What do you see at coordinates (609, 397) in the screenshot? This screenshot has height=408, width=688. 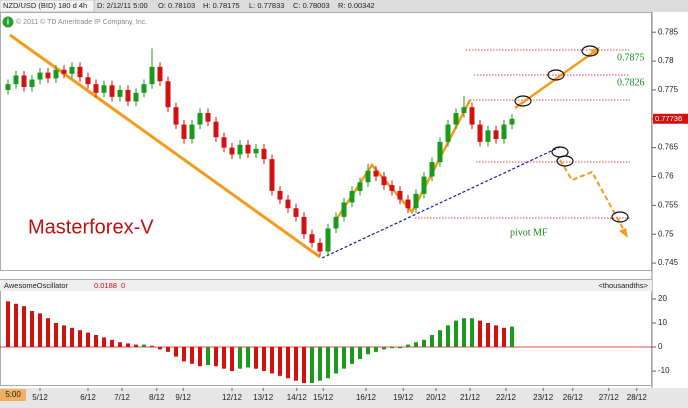 I see `x-tick-label: 27/12` at bounding box center [609, 397].